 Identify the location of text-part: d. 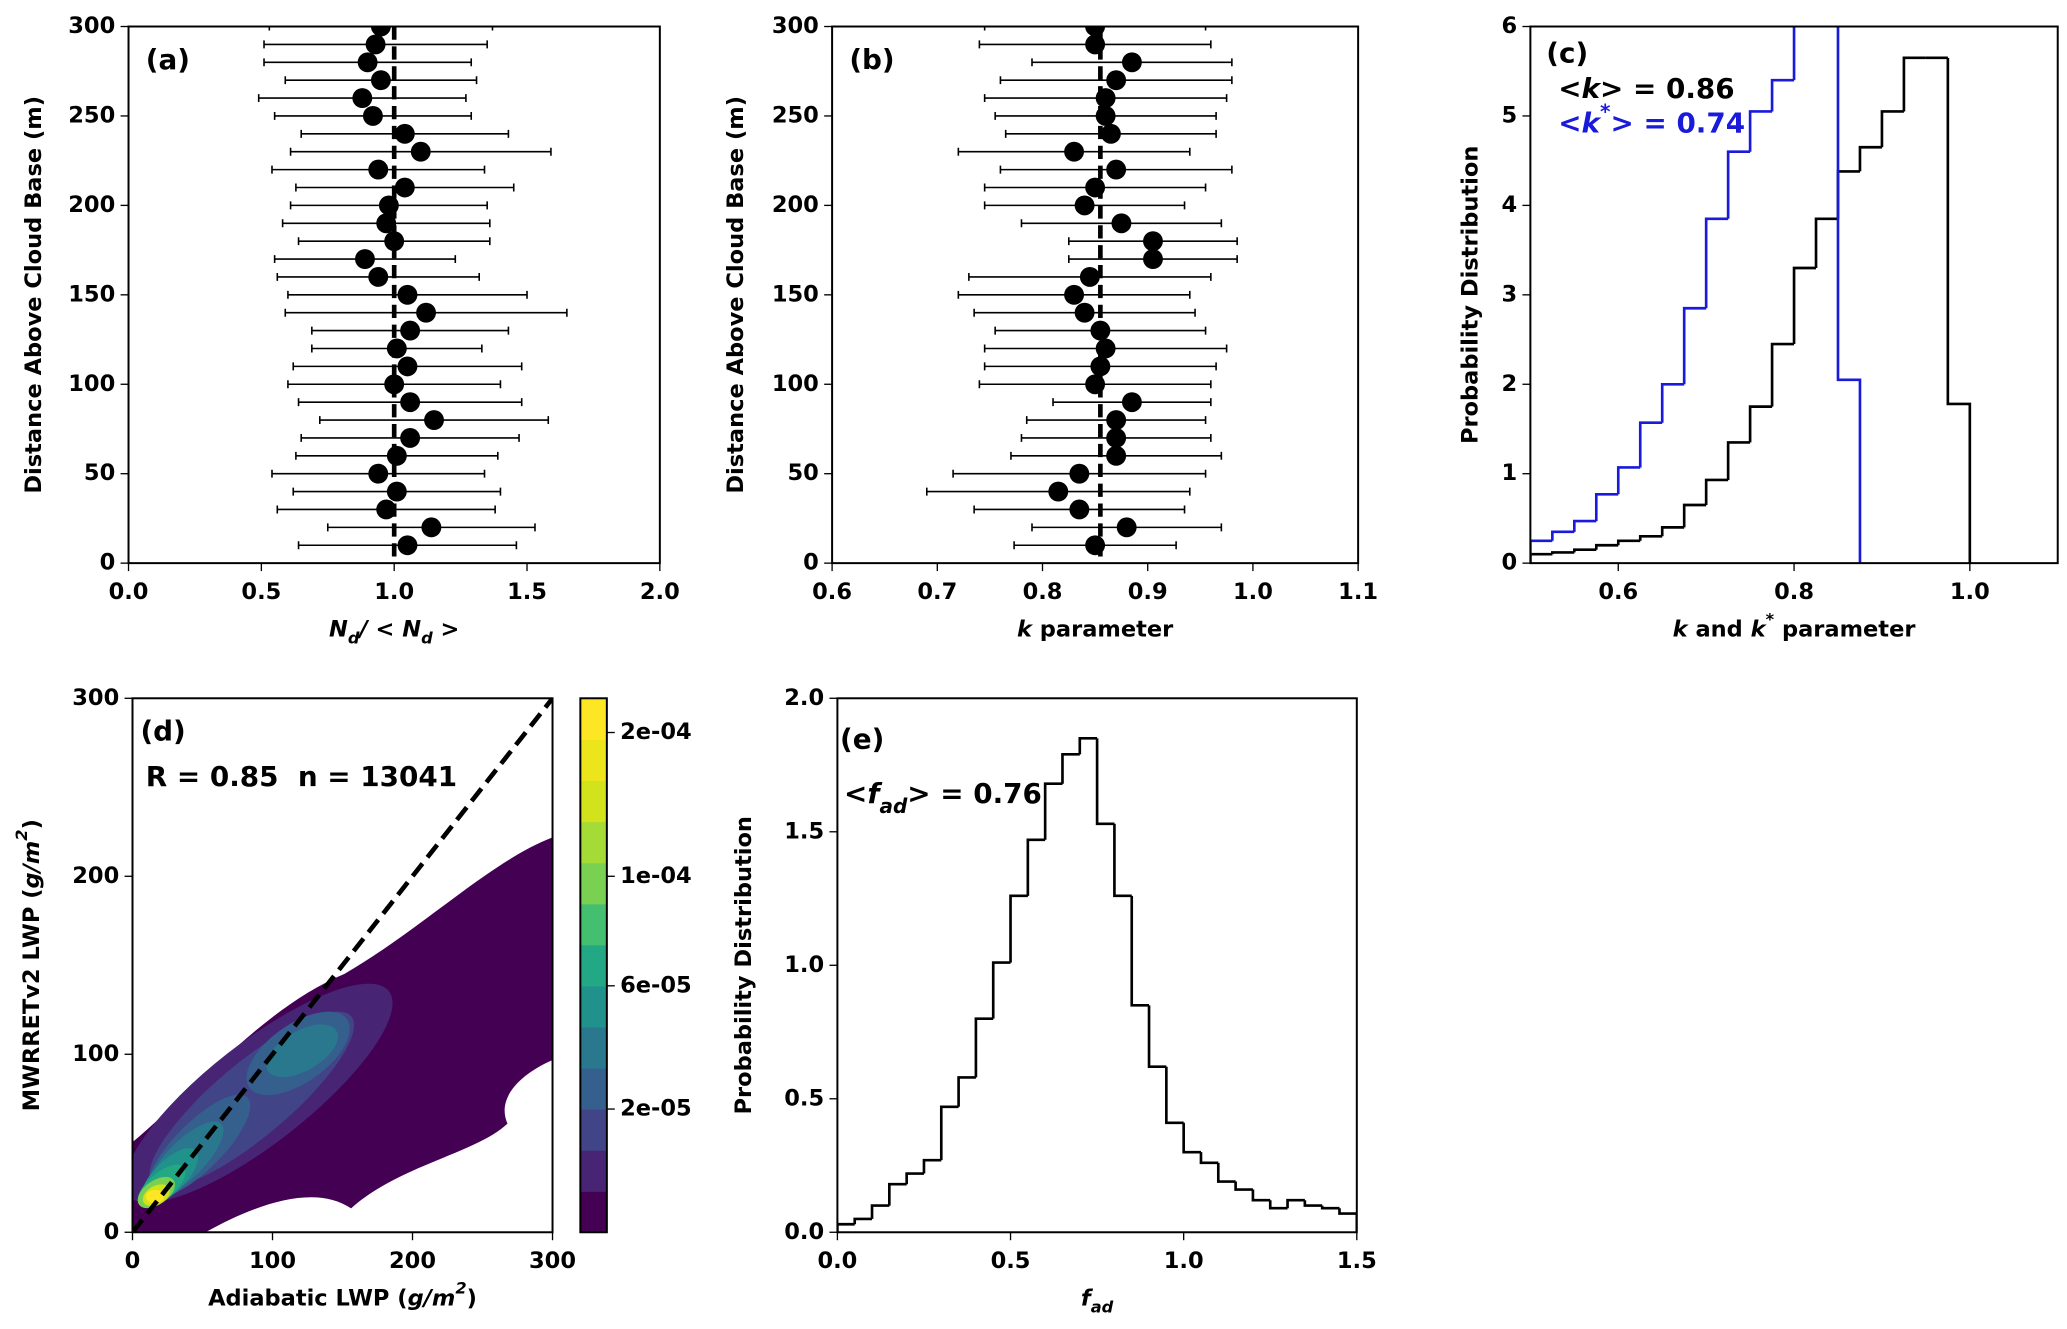
(354, 637).